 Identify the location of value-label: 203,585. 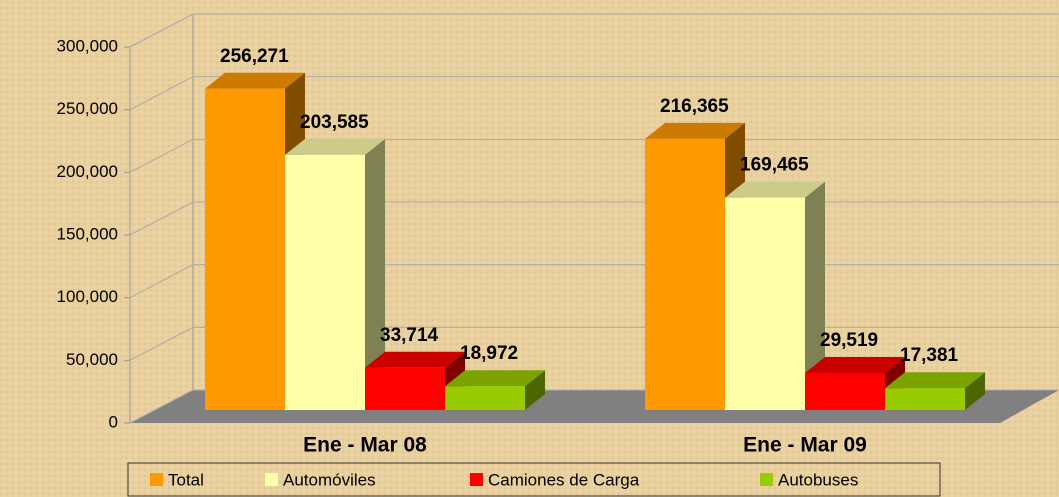
(334, 122).